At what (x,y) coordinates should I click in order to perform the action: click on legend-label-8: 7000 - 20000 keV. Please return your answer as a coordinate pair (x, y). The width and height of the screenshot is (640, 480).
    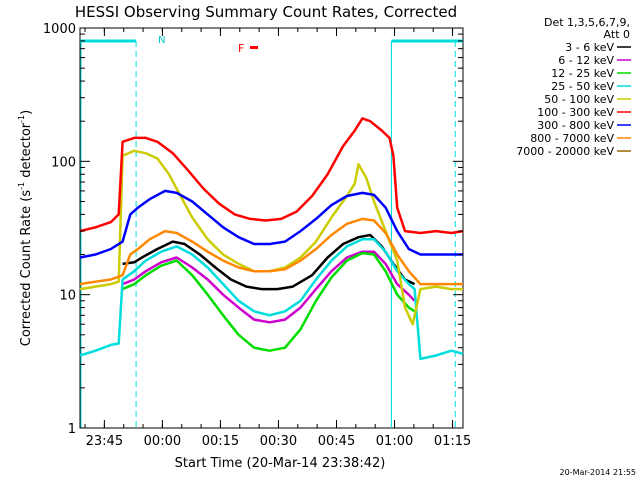
    Looking at the image, I should click on (565, 151).